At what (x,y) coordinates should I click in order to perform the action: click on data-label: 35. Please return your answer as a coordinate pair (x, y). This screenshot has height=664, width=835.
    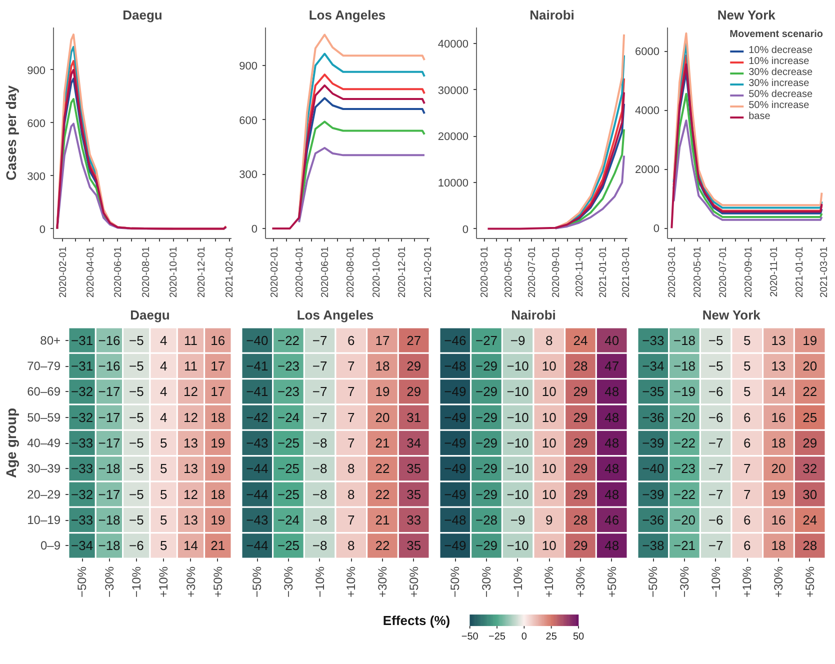
    Looking at the image, I should click on (414, 494).